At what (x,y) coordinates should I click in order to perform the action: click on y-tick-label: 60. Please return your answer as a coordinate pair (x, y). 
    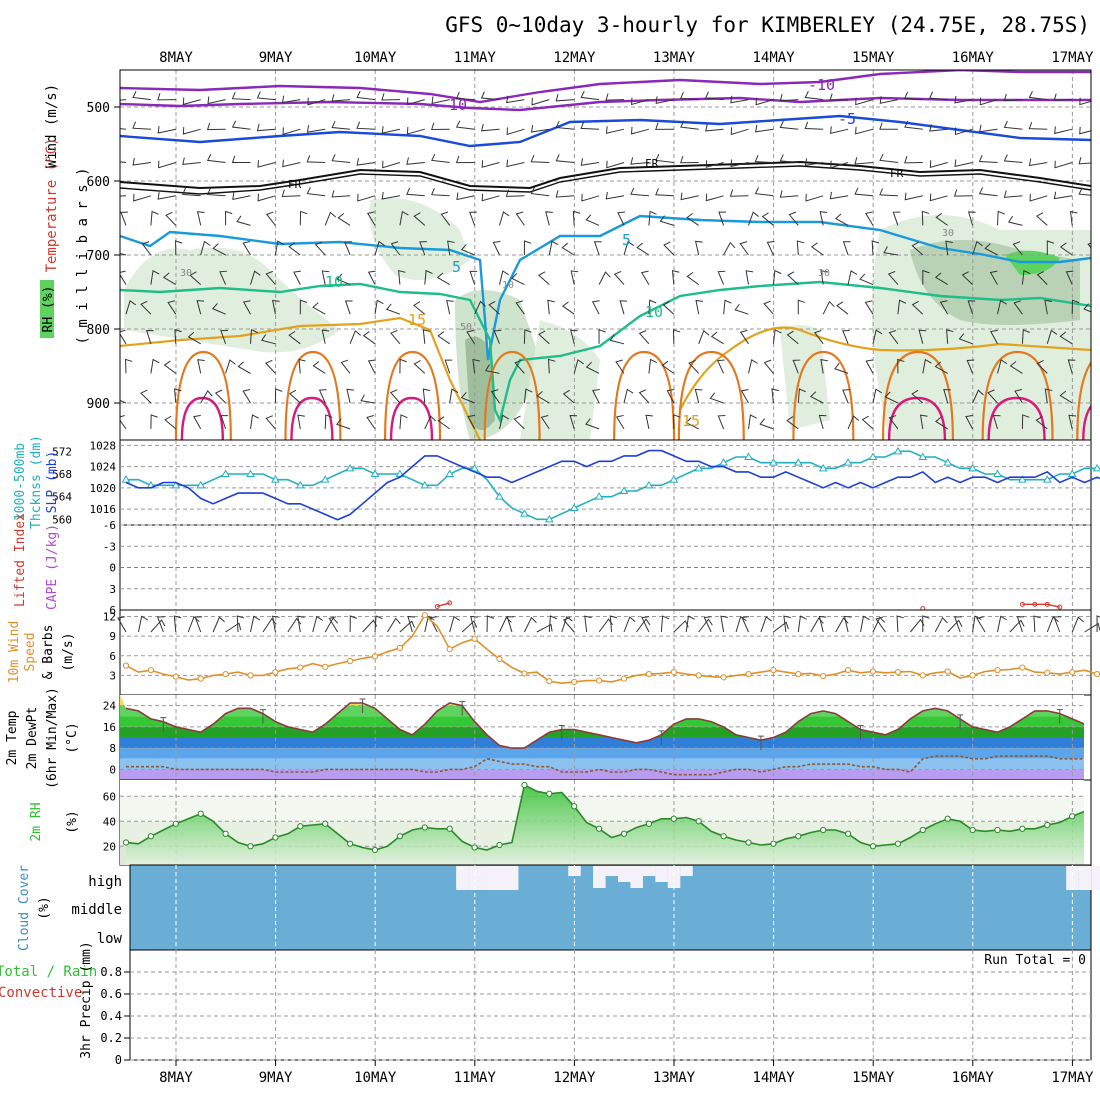
    Looking at the image, I should click on (109, 796).